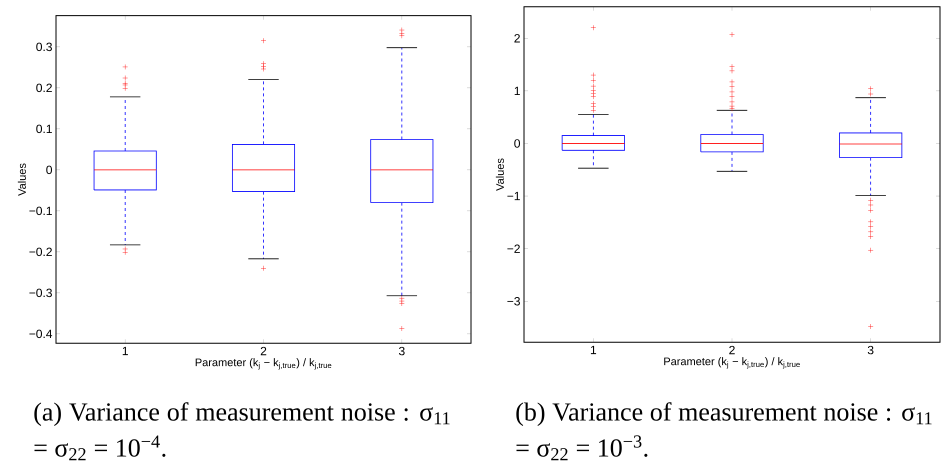 This screenshot has width=942, height=470. What do you see at coordinates (44, 129) in the screenshot?
I see `y-tick-label: 0.1` at bounding box center [44, 129].